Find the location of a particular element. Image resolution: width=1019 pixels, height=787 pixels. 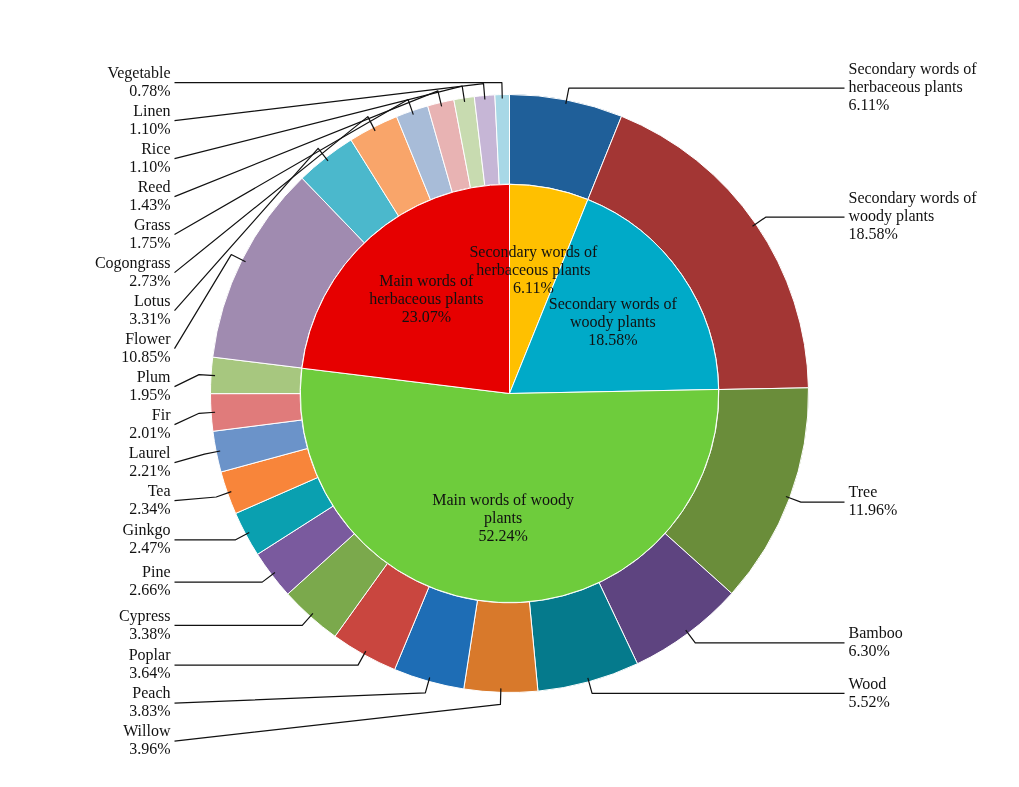

data-label: 1.75% is located at coordinates (150, 242).